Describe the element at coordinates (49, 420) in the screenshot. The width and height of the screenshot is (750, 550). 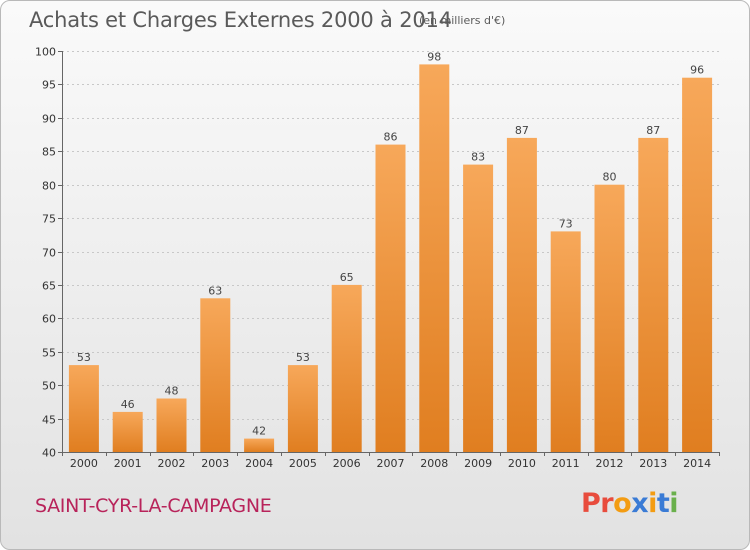
I see `y-tick-label: 45` at that location.